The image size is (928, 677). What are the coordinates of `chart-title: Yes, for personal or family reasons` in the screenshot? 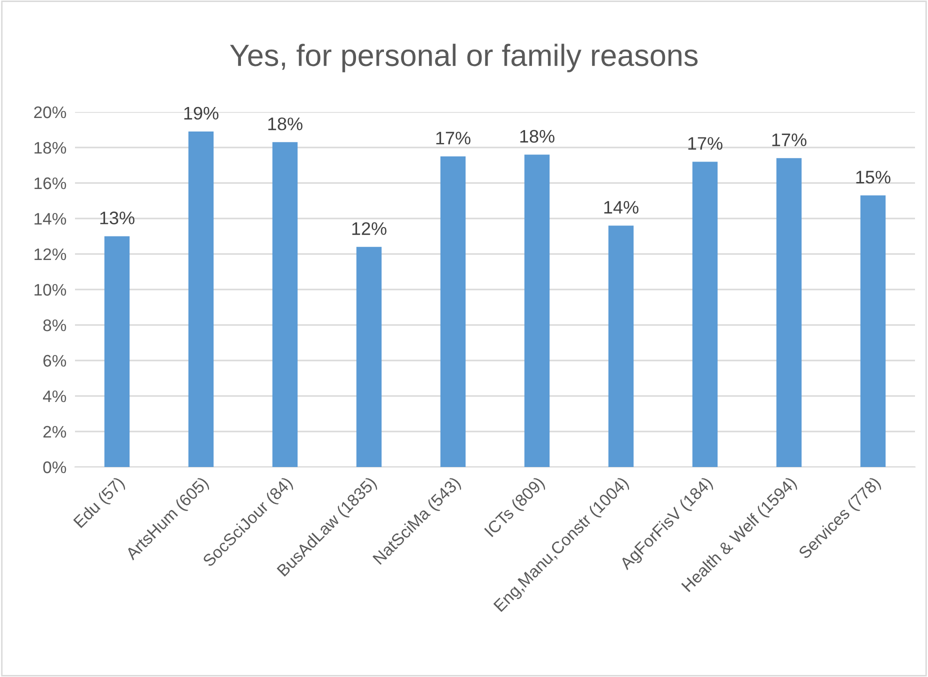 It's located at (464, 58).